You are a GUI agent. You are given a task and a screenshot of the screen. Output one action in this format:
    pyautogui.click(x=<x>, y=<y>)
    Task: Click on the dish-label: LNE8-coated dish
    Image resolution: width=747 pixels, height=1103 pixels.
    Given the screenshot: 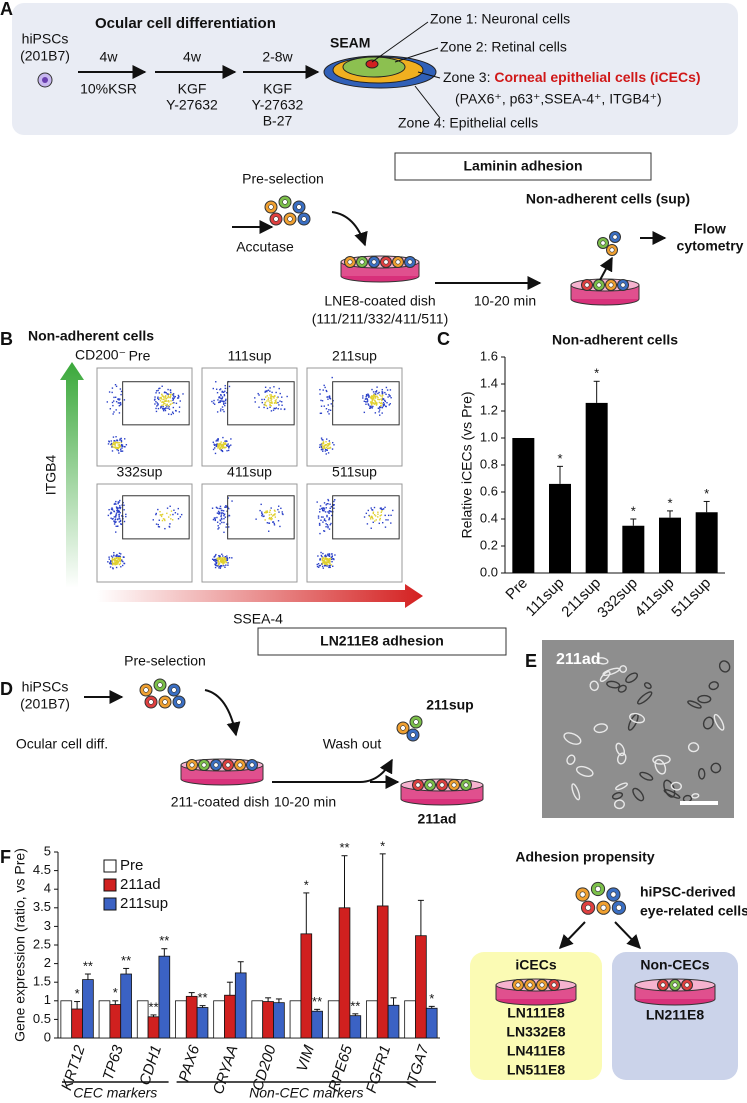 What is the action you would take?
    pyautogui.click(x=379, y=301)
    